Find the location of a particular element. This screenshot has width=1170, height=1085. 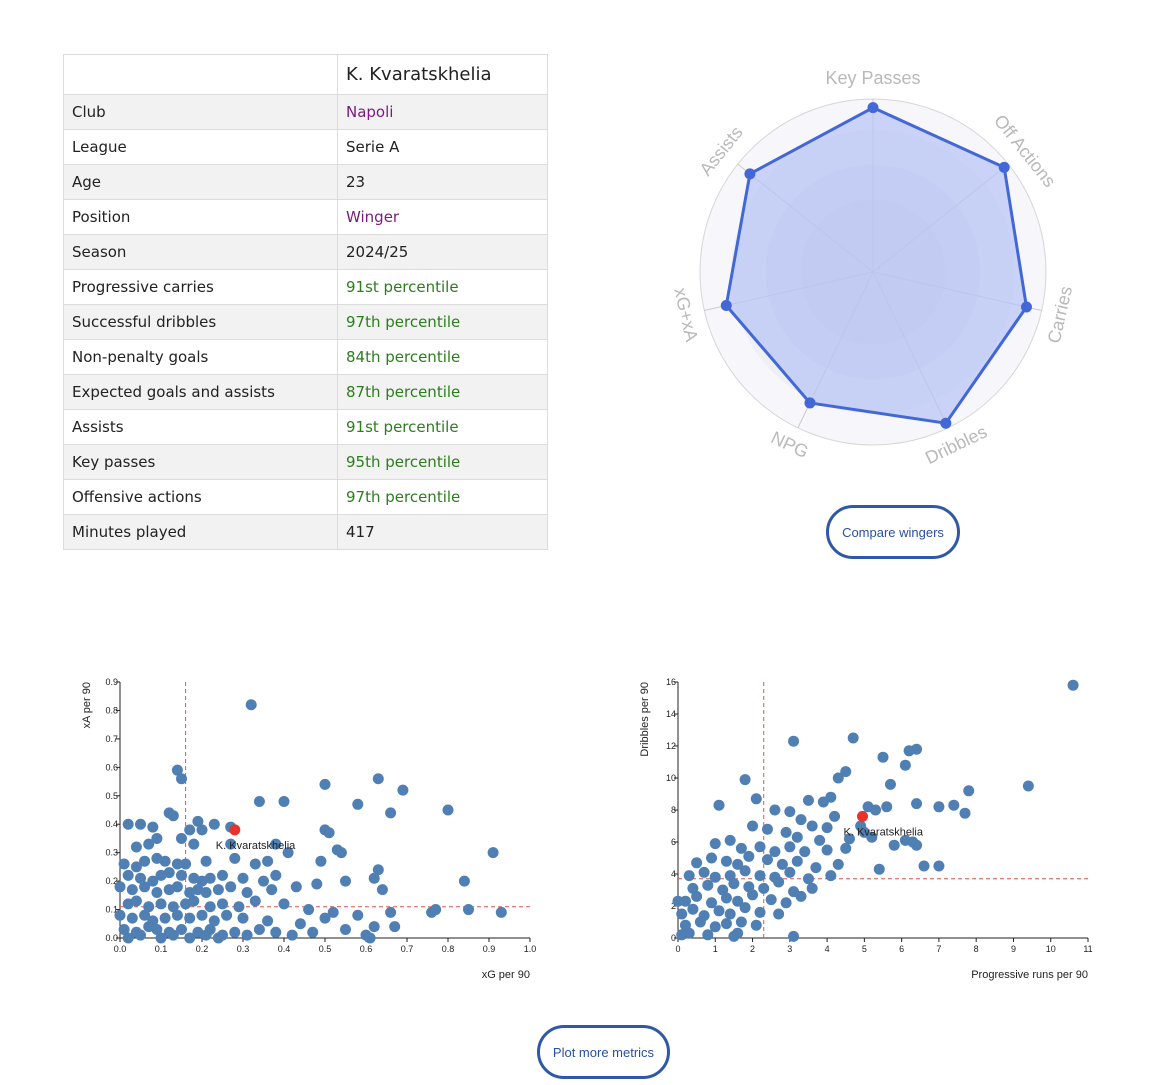

x-tick-label: 0.1 is located at coordinates (161, 949).